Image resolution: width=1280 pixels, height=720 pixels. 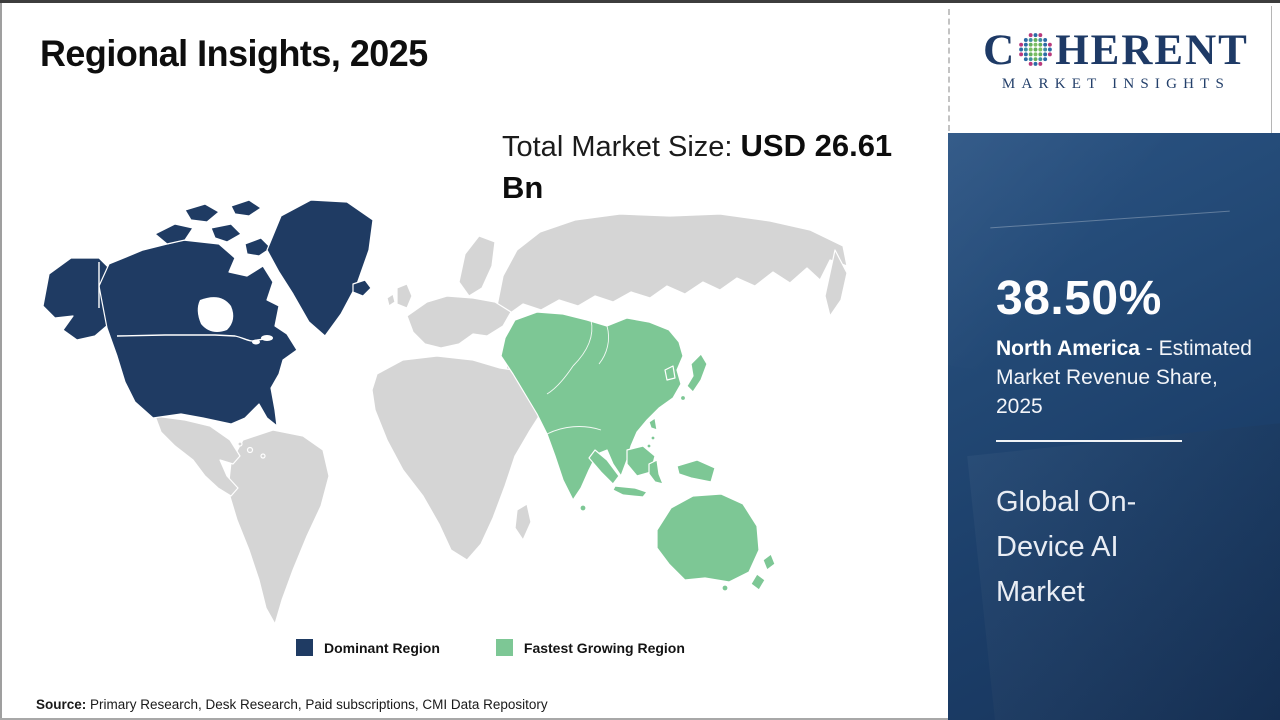 What do you see at coordinates (1, 361) in the screenshot?
I see `page-border-left` at bounding box center [1, 361].